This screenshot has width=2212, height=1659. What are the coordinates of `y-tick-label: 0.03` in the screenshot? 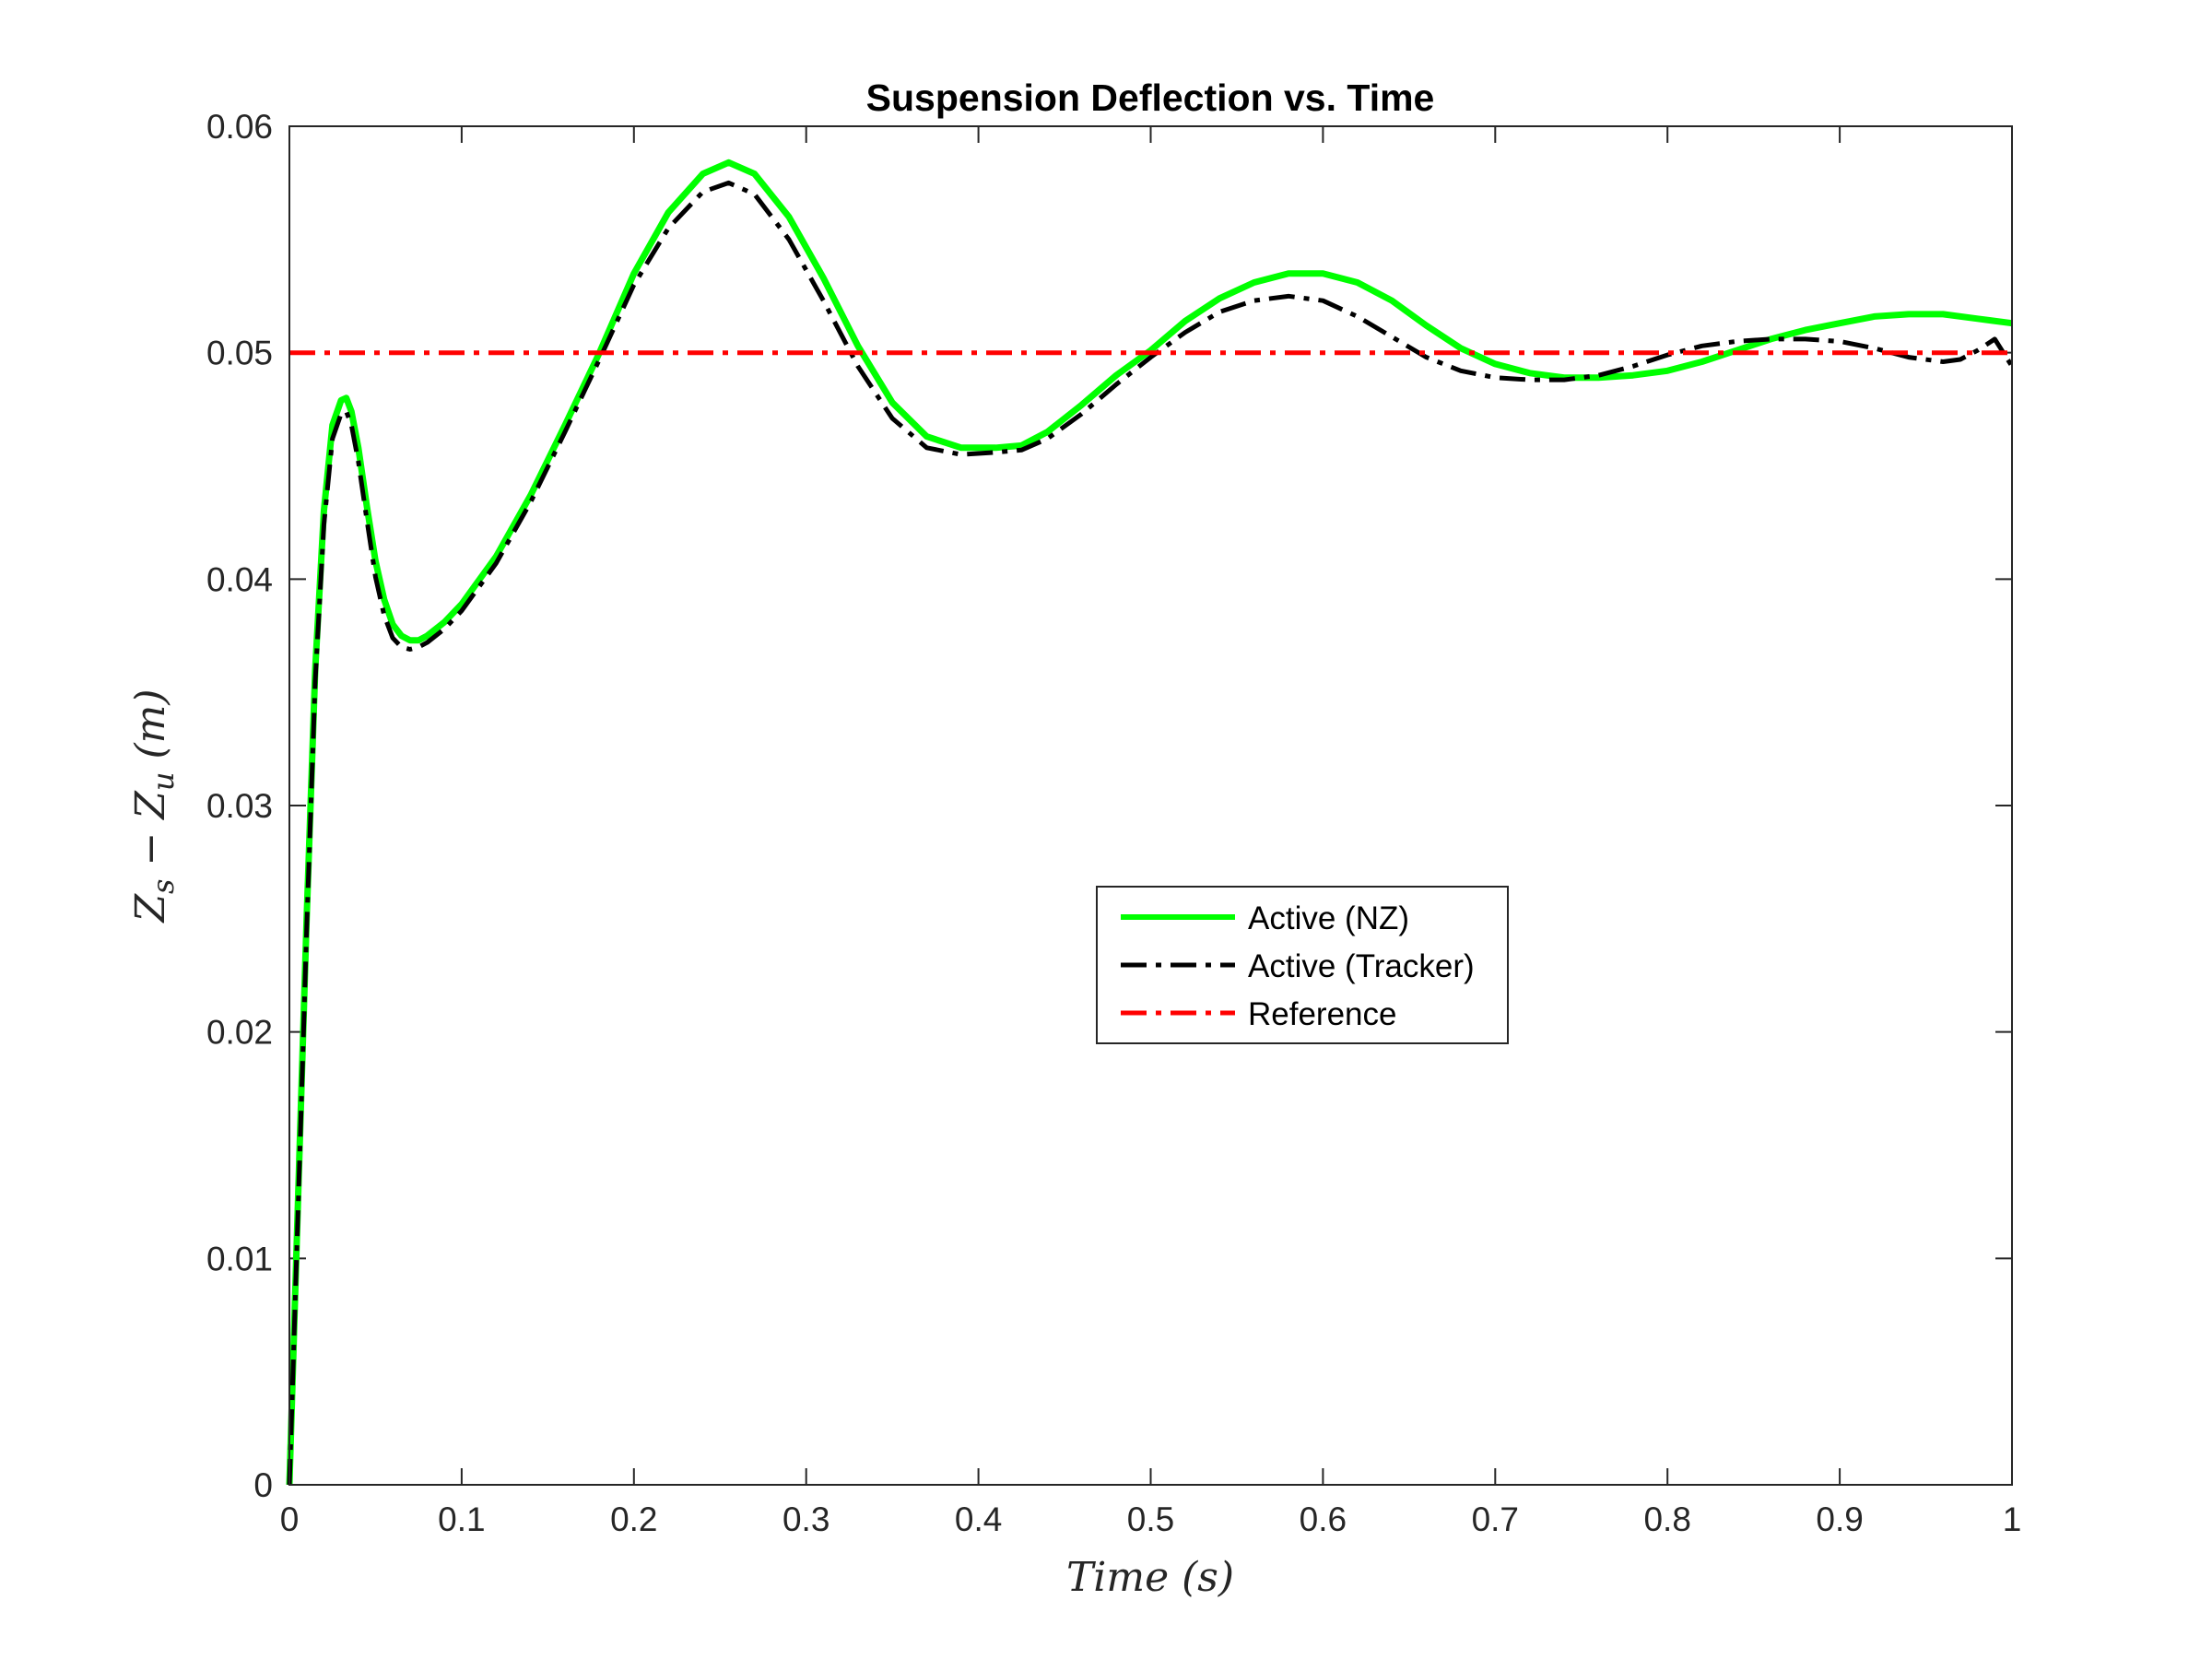 It's located at (239, 806).